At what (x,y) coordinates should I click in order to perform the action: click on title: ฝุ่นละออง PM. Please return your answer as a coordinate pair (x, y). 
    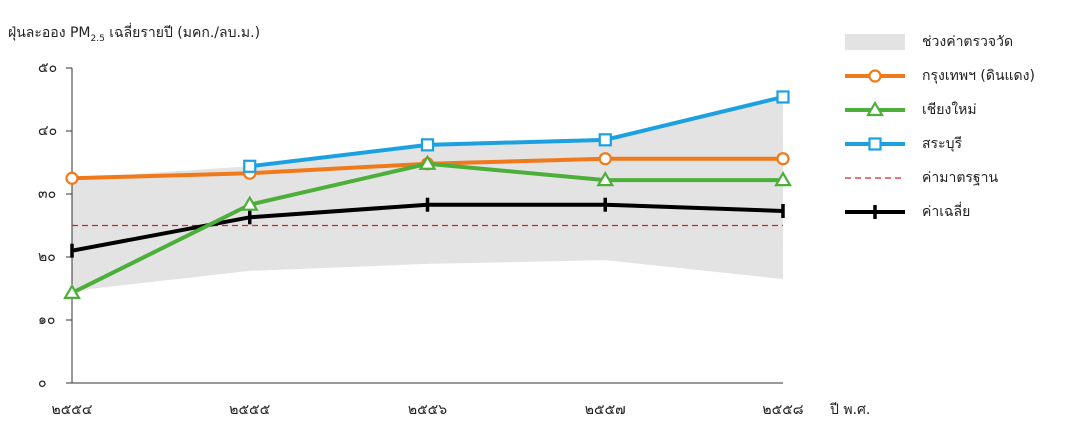
    Looking at the image, I should click on (49, 33).